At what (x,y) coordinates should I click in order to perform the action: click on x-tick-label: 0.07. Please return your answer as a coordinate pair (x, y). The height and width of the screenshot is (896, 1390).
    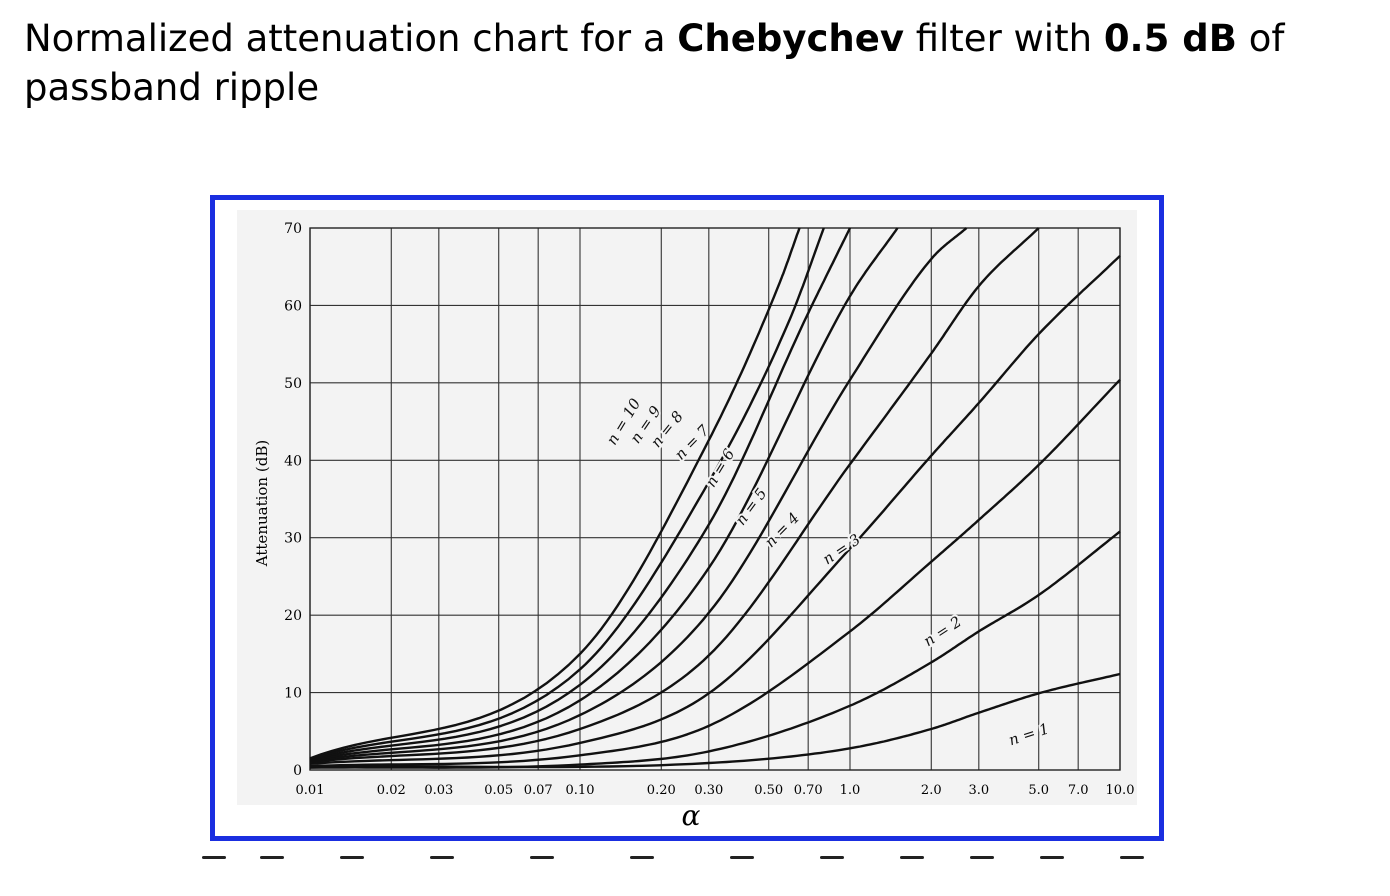
    Looking at the image, I should click on (538, 790).